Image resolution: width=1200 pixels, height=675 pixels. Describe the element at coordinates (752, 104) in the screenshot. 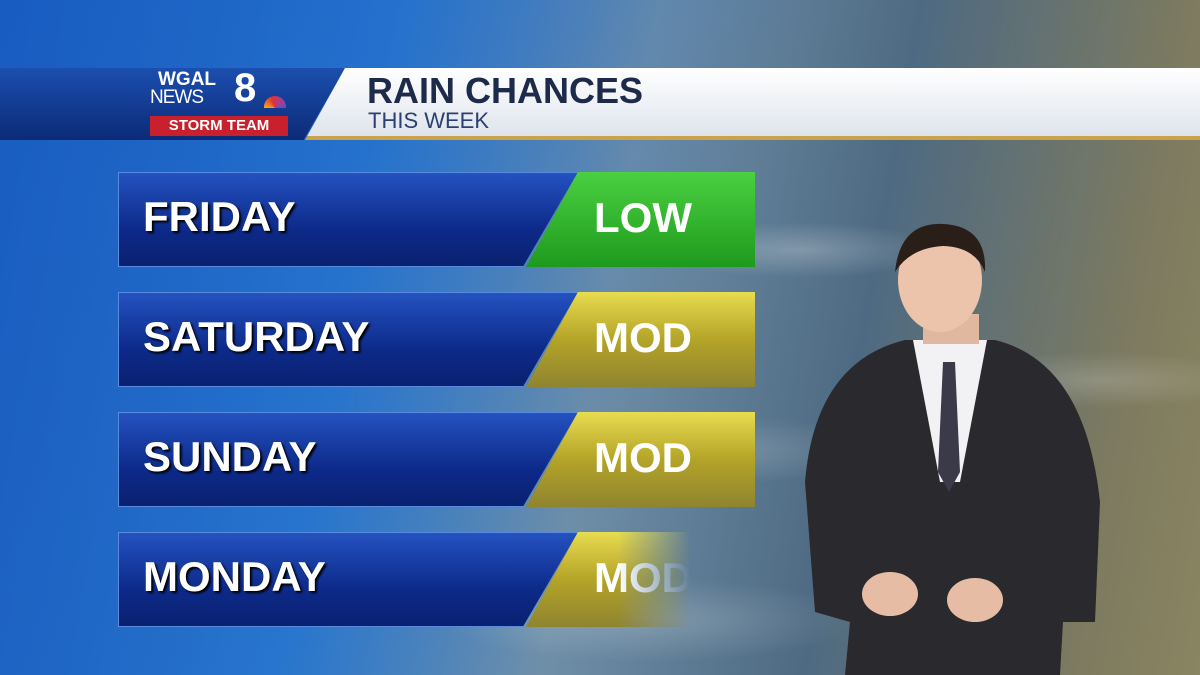

I see `title-bar: RAIN CHANCES THIS WEEK` at that location.